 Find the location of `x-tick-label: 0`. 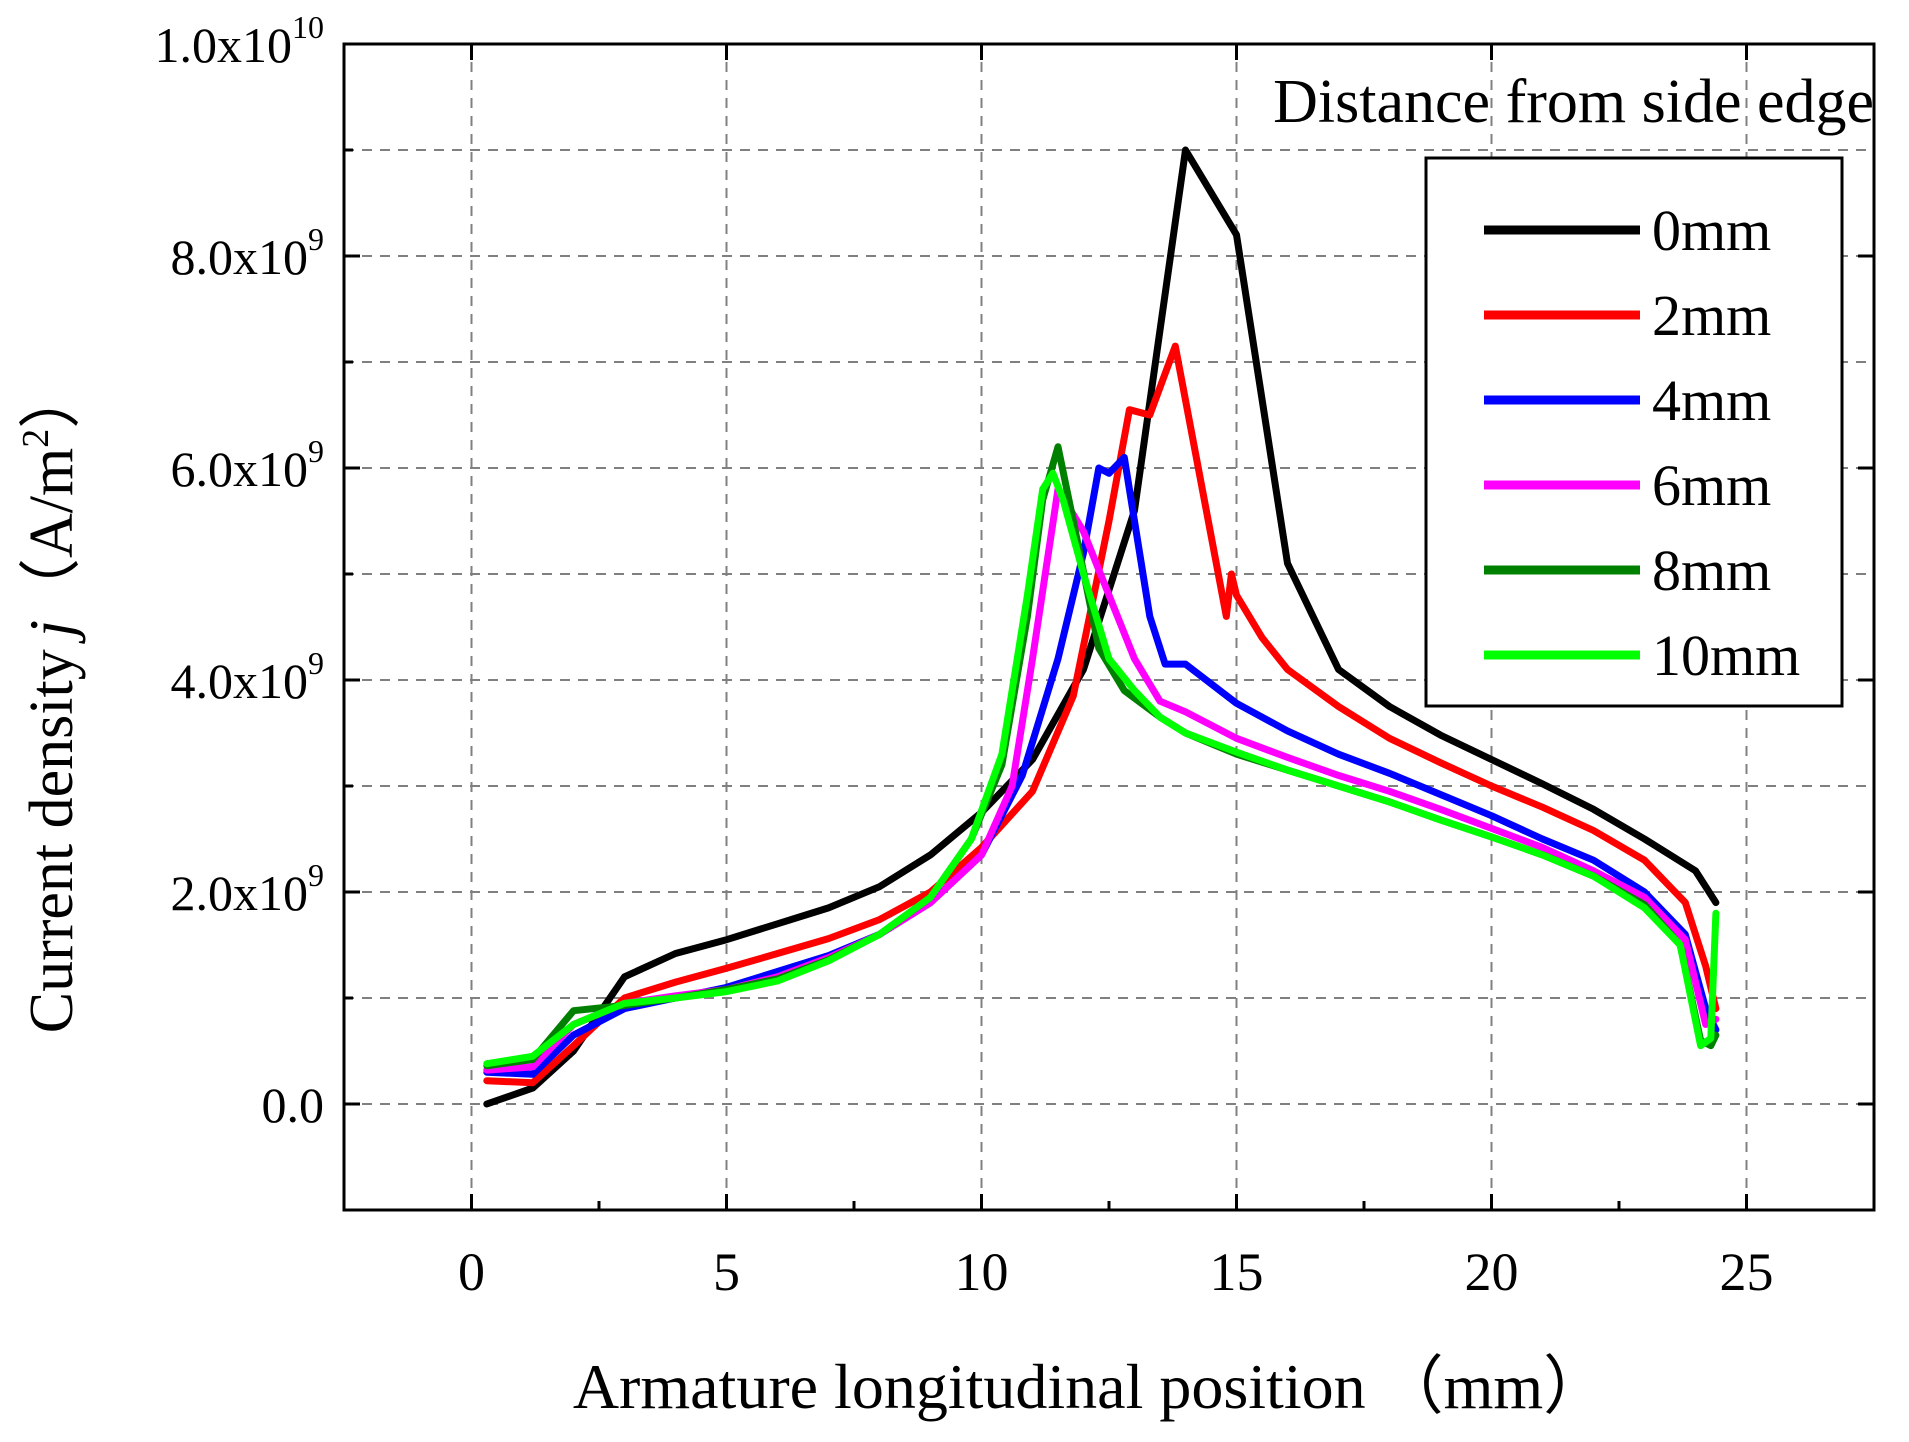

x-tick-label: 0 is located at coordinates (471, 1272).